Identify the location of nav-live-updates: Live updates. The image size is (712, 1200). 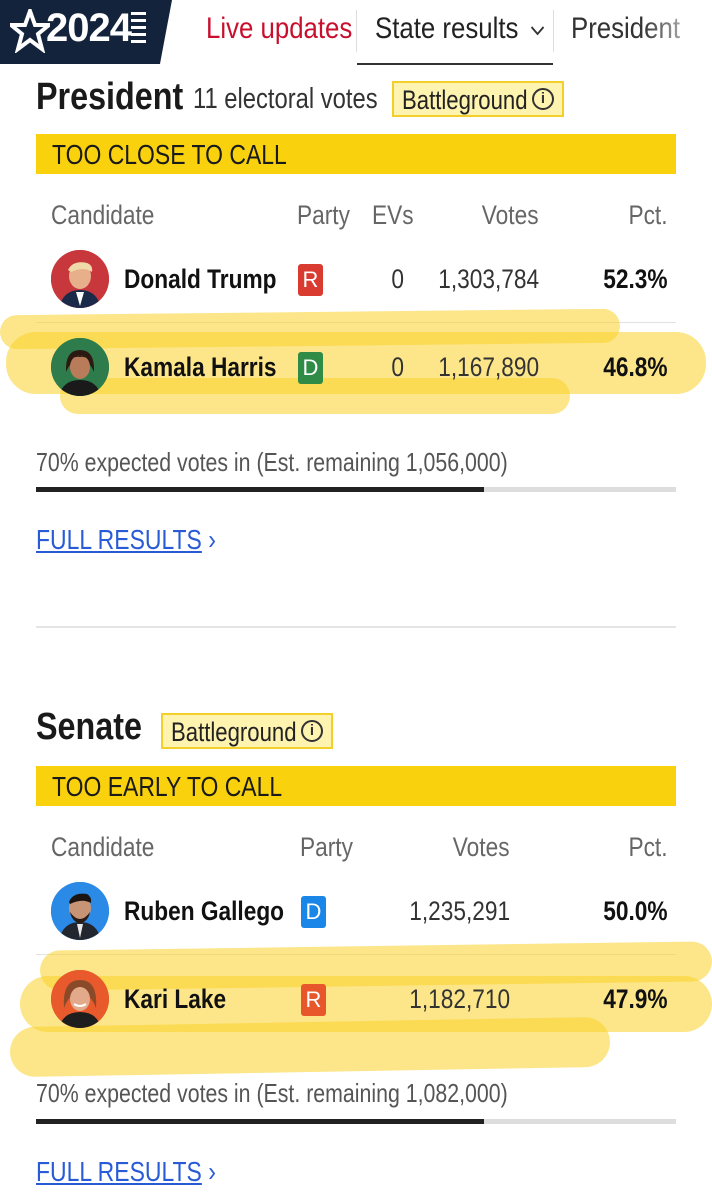
(279, 28).